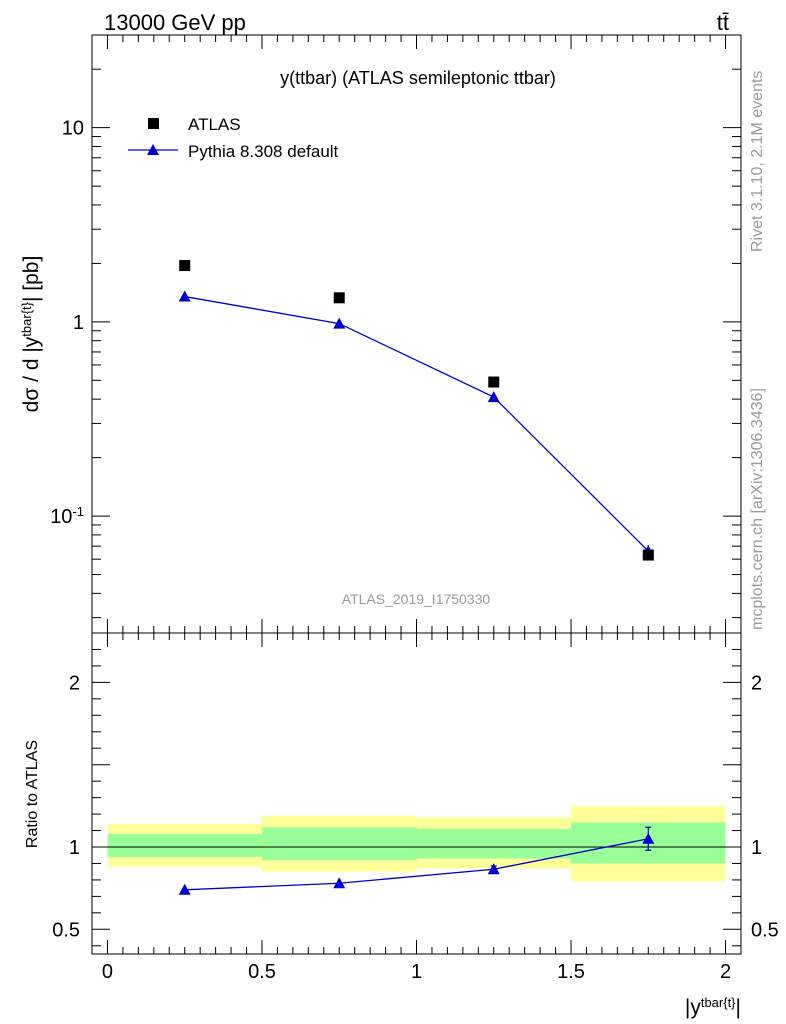  Describe the element at coordinates (66, 930) in the screenshot. I see `ratio-y-tick-label: 0.5` at that location.